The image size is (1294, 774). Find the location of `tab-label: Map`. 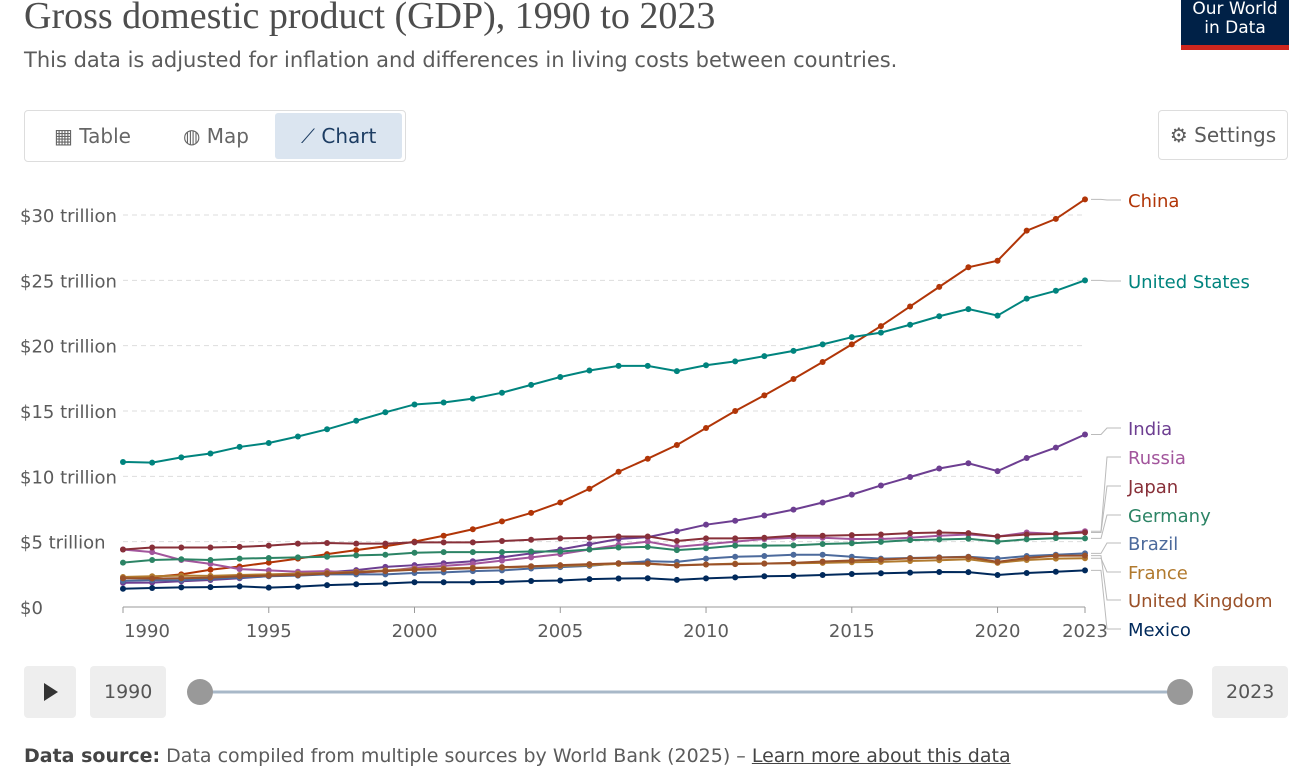

tab-label: Map is located at coordinates (228, 136).